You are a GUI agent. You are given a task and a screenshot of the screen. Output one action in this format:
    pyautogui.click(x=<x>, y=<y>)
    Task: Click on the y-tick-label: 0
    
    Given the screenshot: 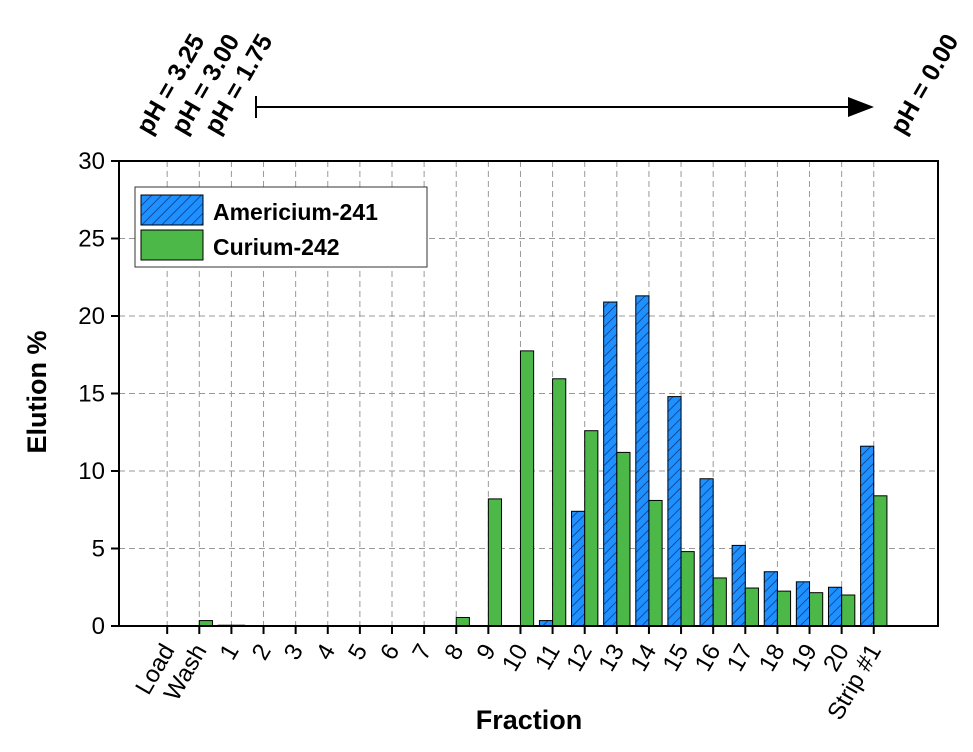 What is the action you would take?
    pyautogui.click(x=98, y=626)
    